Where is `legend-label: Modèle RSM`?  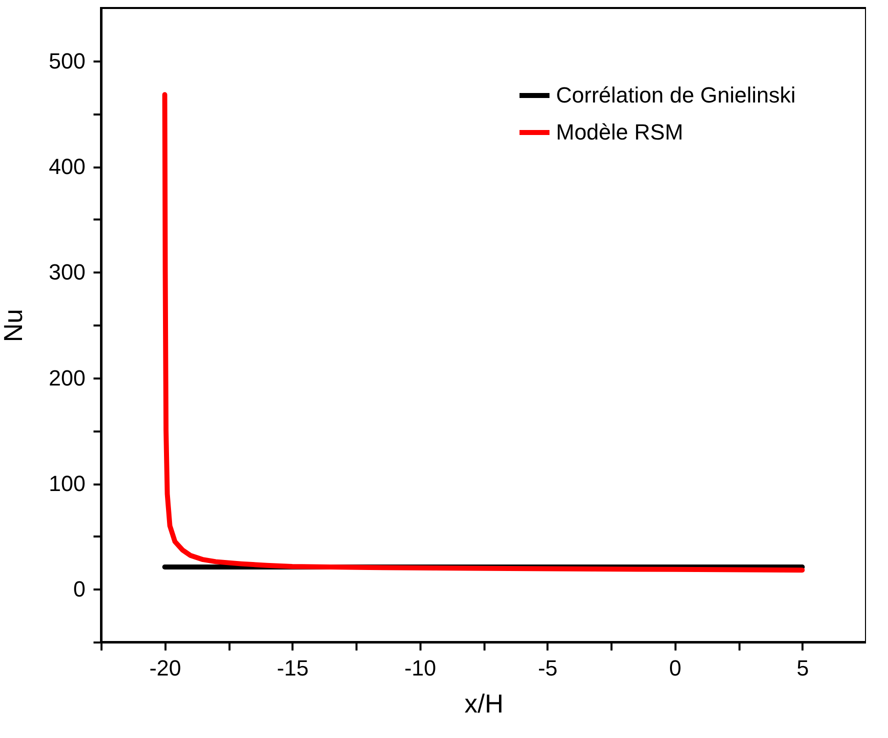
legend-label: Modèle RSM is located at coordinates (620, 132).